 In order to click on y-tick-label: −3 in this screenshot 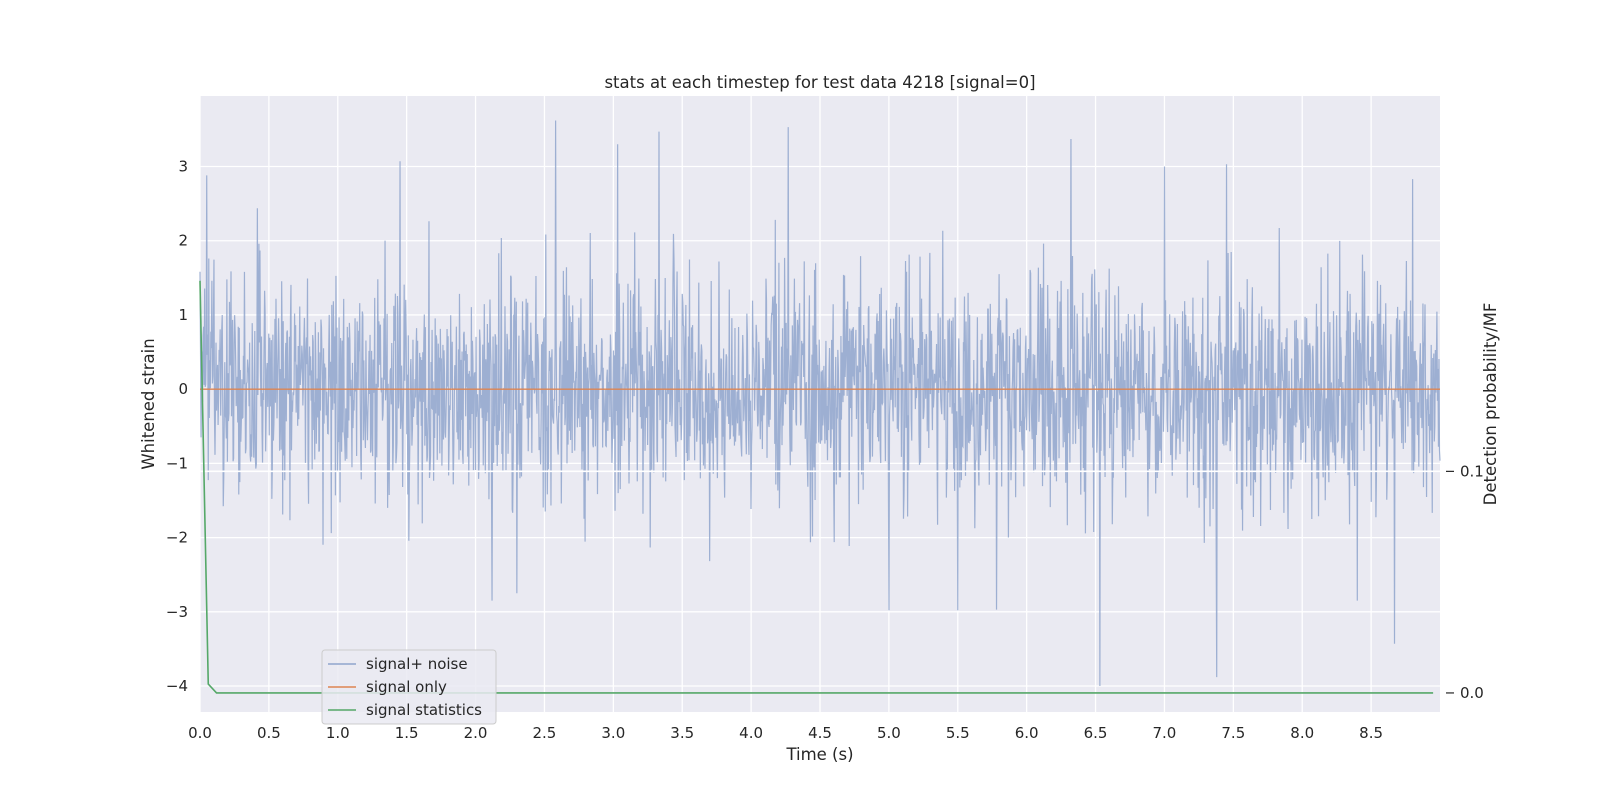, I will do `click(177, 612)`.